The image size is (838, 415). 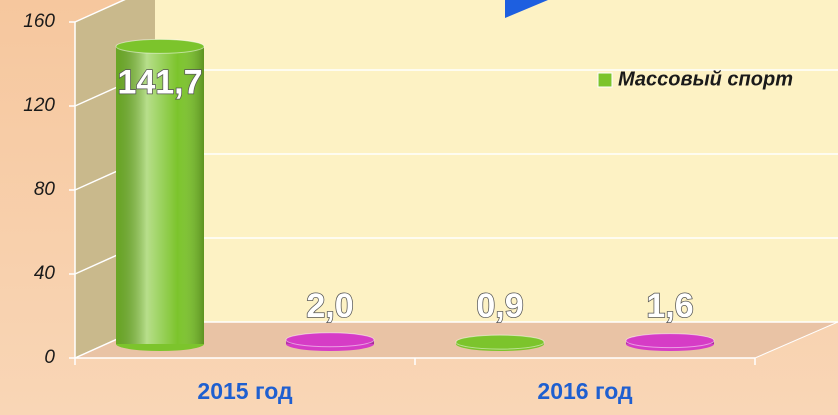 I want to click on legend-label: Массовый спорт, so click(x=705, y=79).